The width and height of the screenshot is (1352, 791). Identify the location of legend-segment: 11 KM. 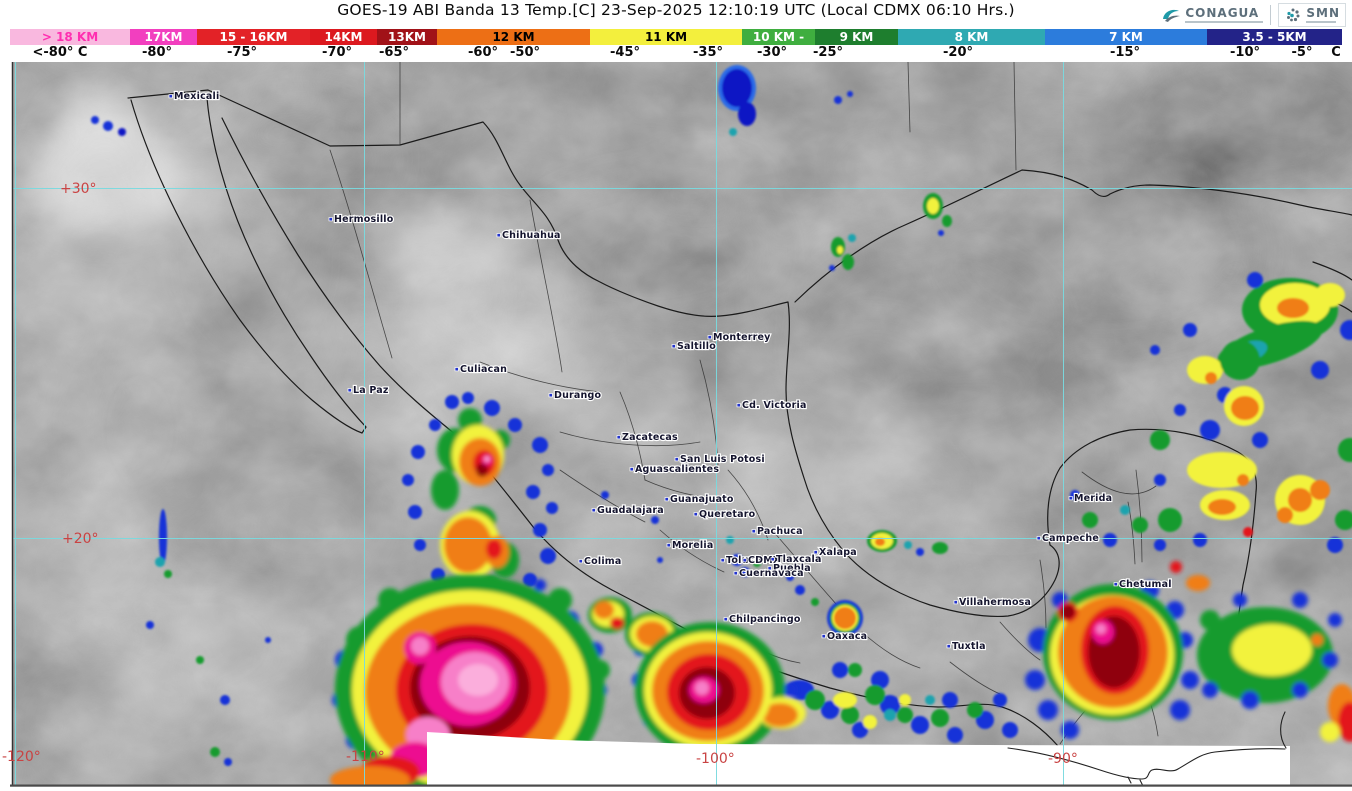
(666, 37).